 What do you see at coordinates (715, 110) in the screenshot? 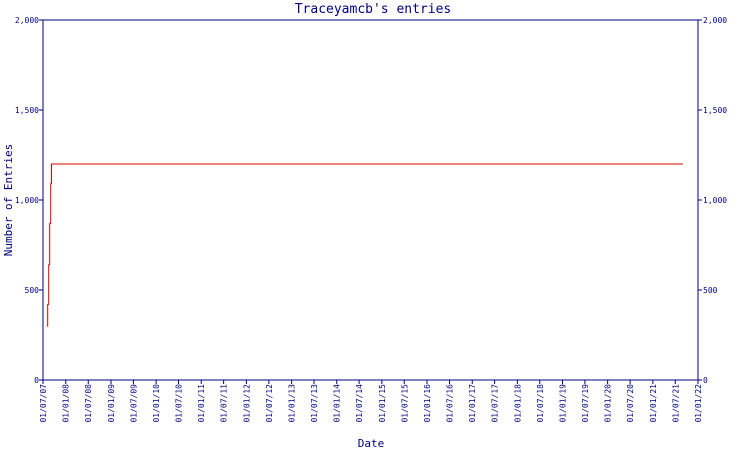
I see `y-tick-label-right: 1,500` at bounding box center [715, 110].